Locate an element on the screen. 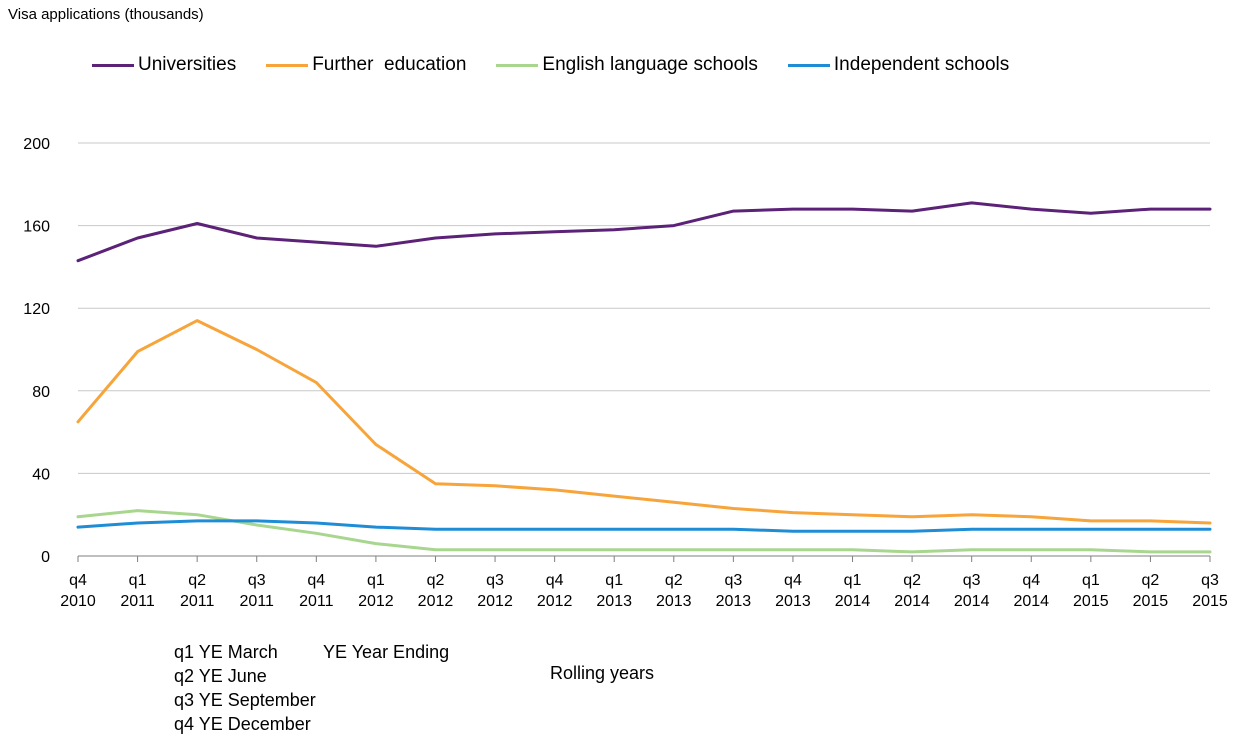 The image size is (1241, 743). y-tick-label-120: 120 is located at coordinates (36, 309).